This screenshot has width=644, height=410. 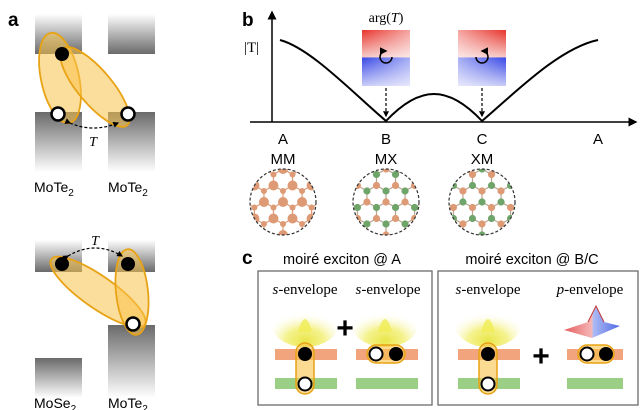 What do you see at coordinates (283, 139) in the screenshot?
I see `x-tick: A` at bounding box center [283, 139].